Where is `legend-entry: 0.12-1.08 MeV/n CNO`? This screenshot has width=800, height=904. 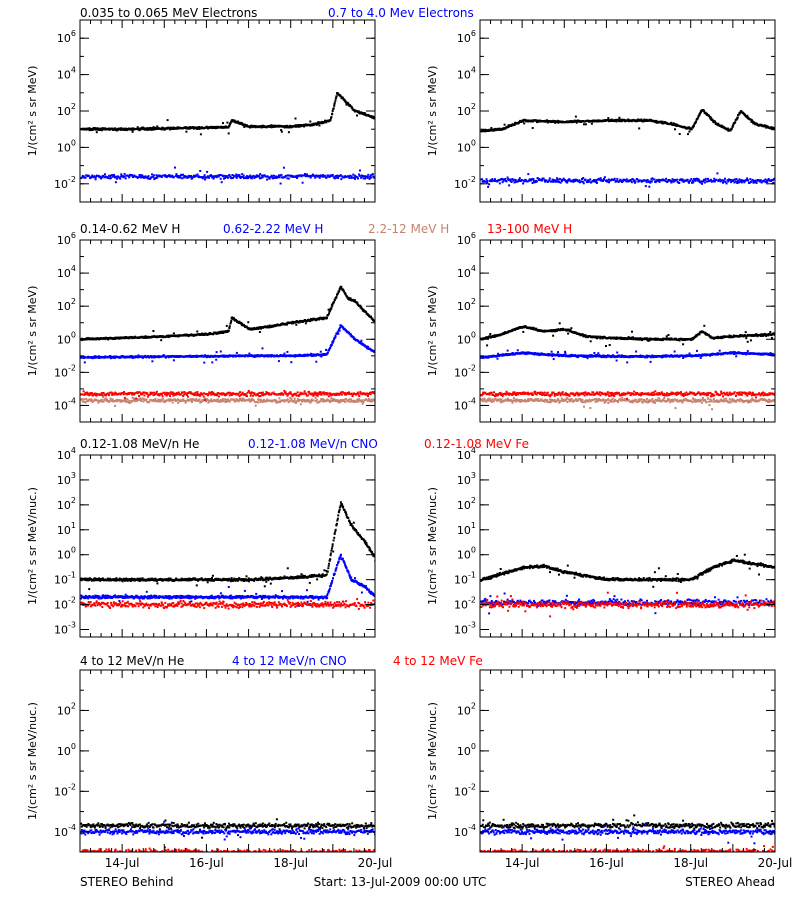 legend-entry: 0.12-1.08 MeV/n CNO is located at coordinates (313, 444).